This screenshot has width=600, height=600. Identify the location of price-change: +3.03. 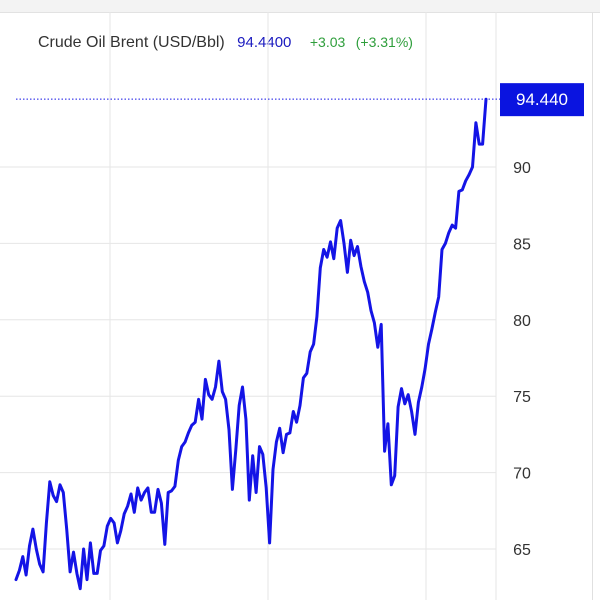
(327, 42).